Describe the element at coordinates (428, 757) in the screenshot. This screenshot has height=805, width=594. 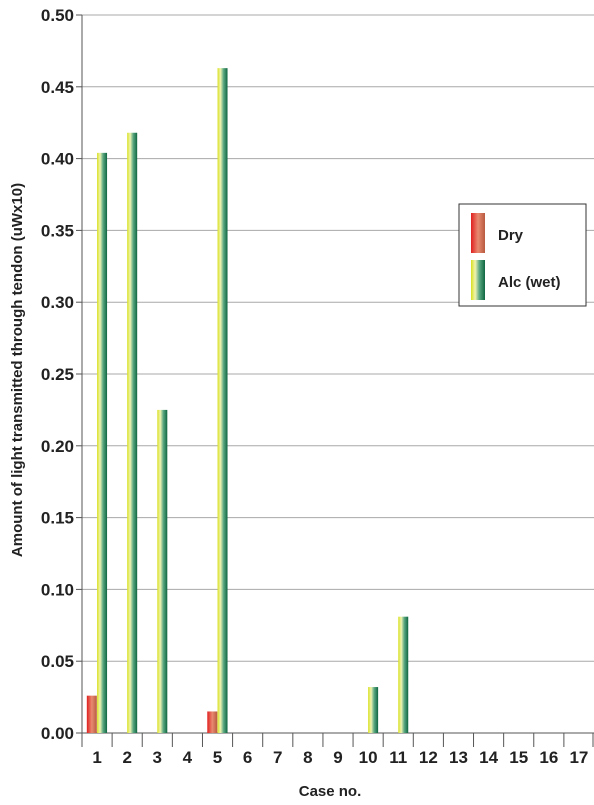
I see `x-tick-label: 12` at that location.